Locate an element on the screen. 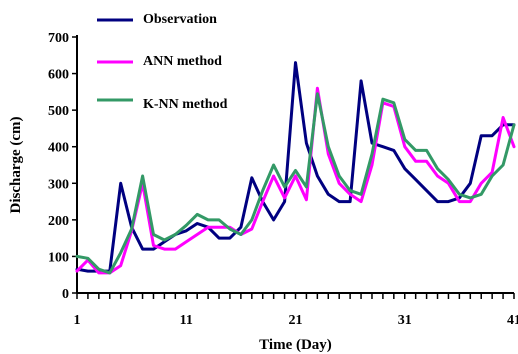 Image resolution: width=518 pixels, height=354 pixels. y-ticks: 0 100 200 300 400 500 600 700 is located at coordinates (62, 166).